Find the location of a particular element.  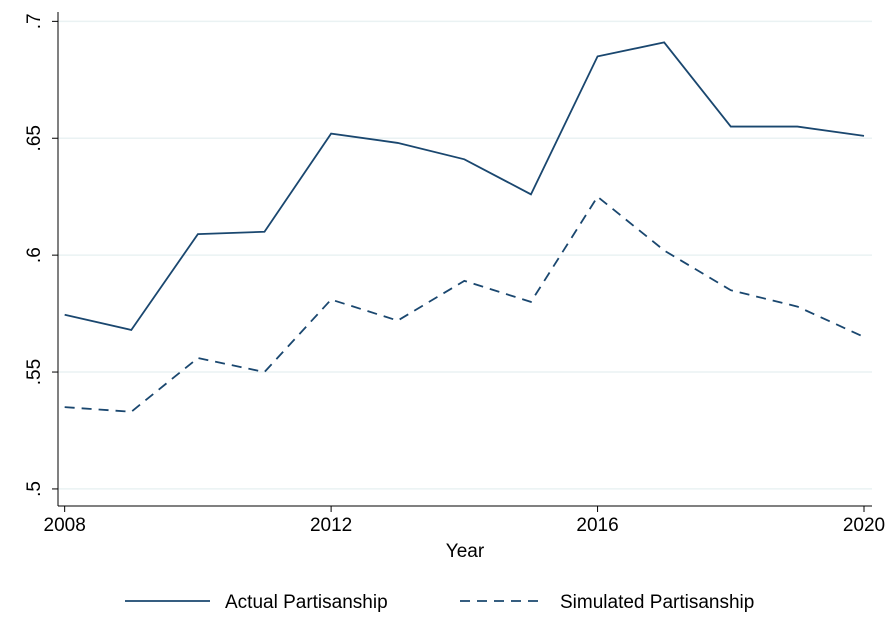

y-tick-label: .55 is located at coordinates (34, 372).